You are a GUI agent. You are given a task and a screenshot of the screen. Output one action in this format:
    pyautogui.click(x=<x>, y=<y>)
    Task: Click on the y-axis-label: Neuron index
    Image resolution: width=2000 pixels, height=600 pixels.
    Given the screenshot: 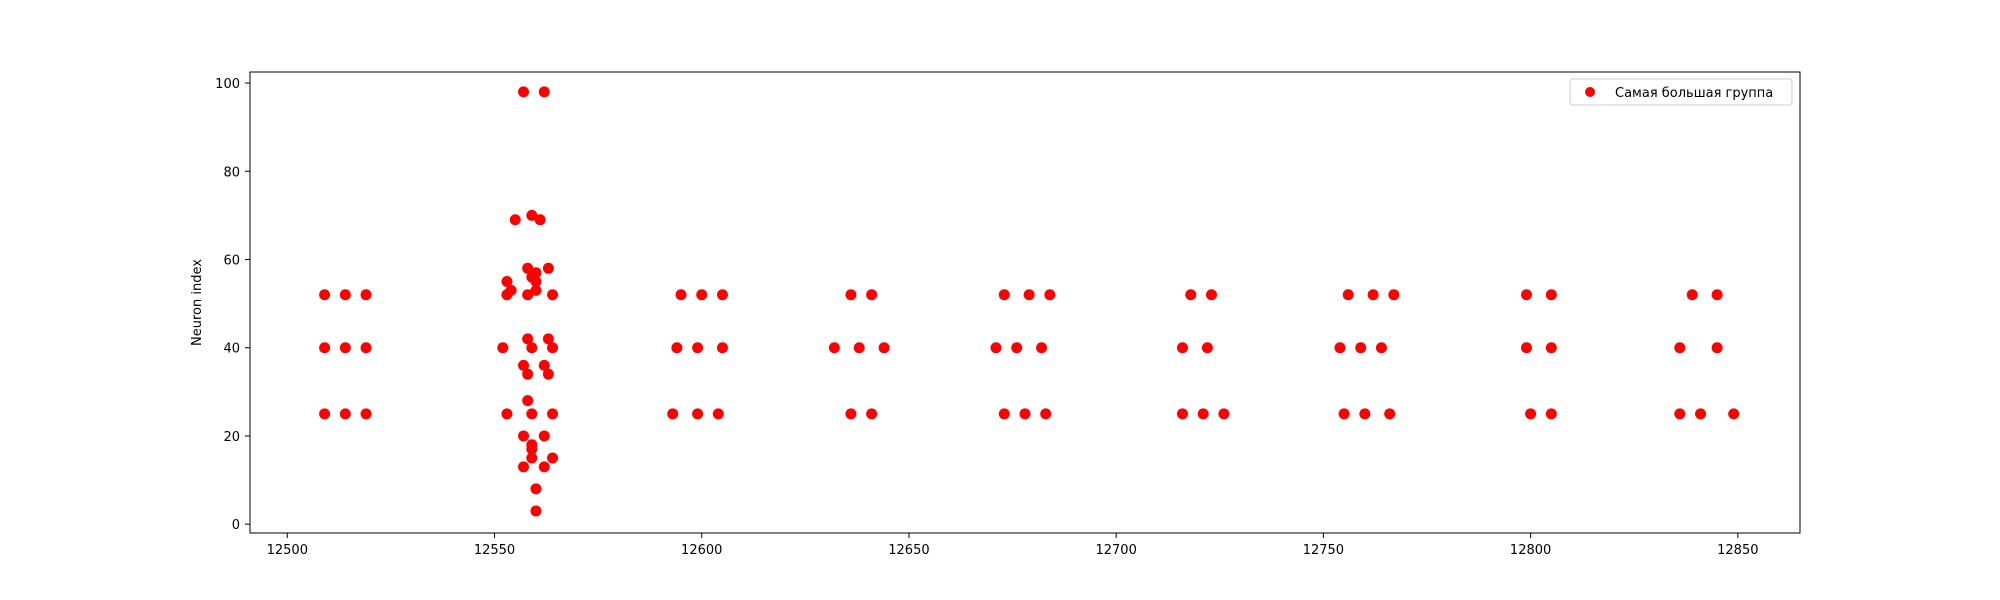 What is the action you would take?
    pyautogui.click(x=197, y=302)
    